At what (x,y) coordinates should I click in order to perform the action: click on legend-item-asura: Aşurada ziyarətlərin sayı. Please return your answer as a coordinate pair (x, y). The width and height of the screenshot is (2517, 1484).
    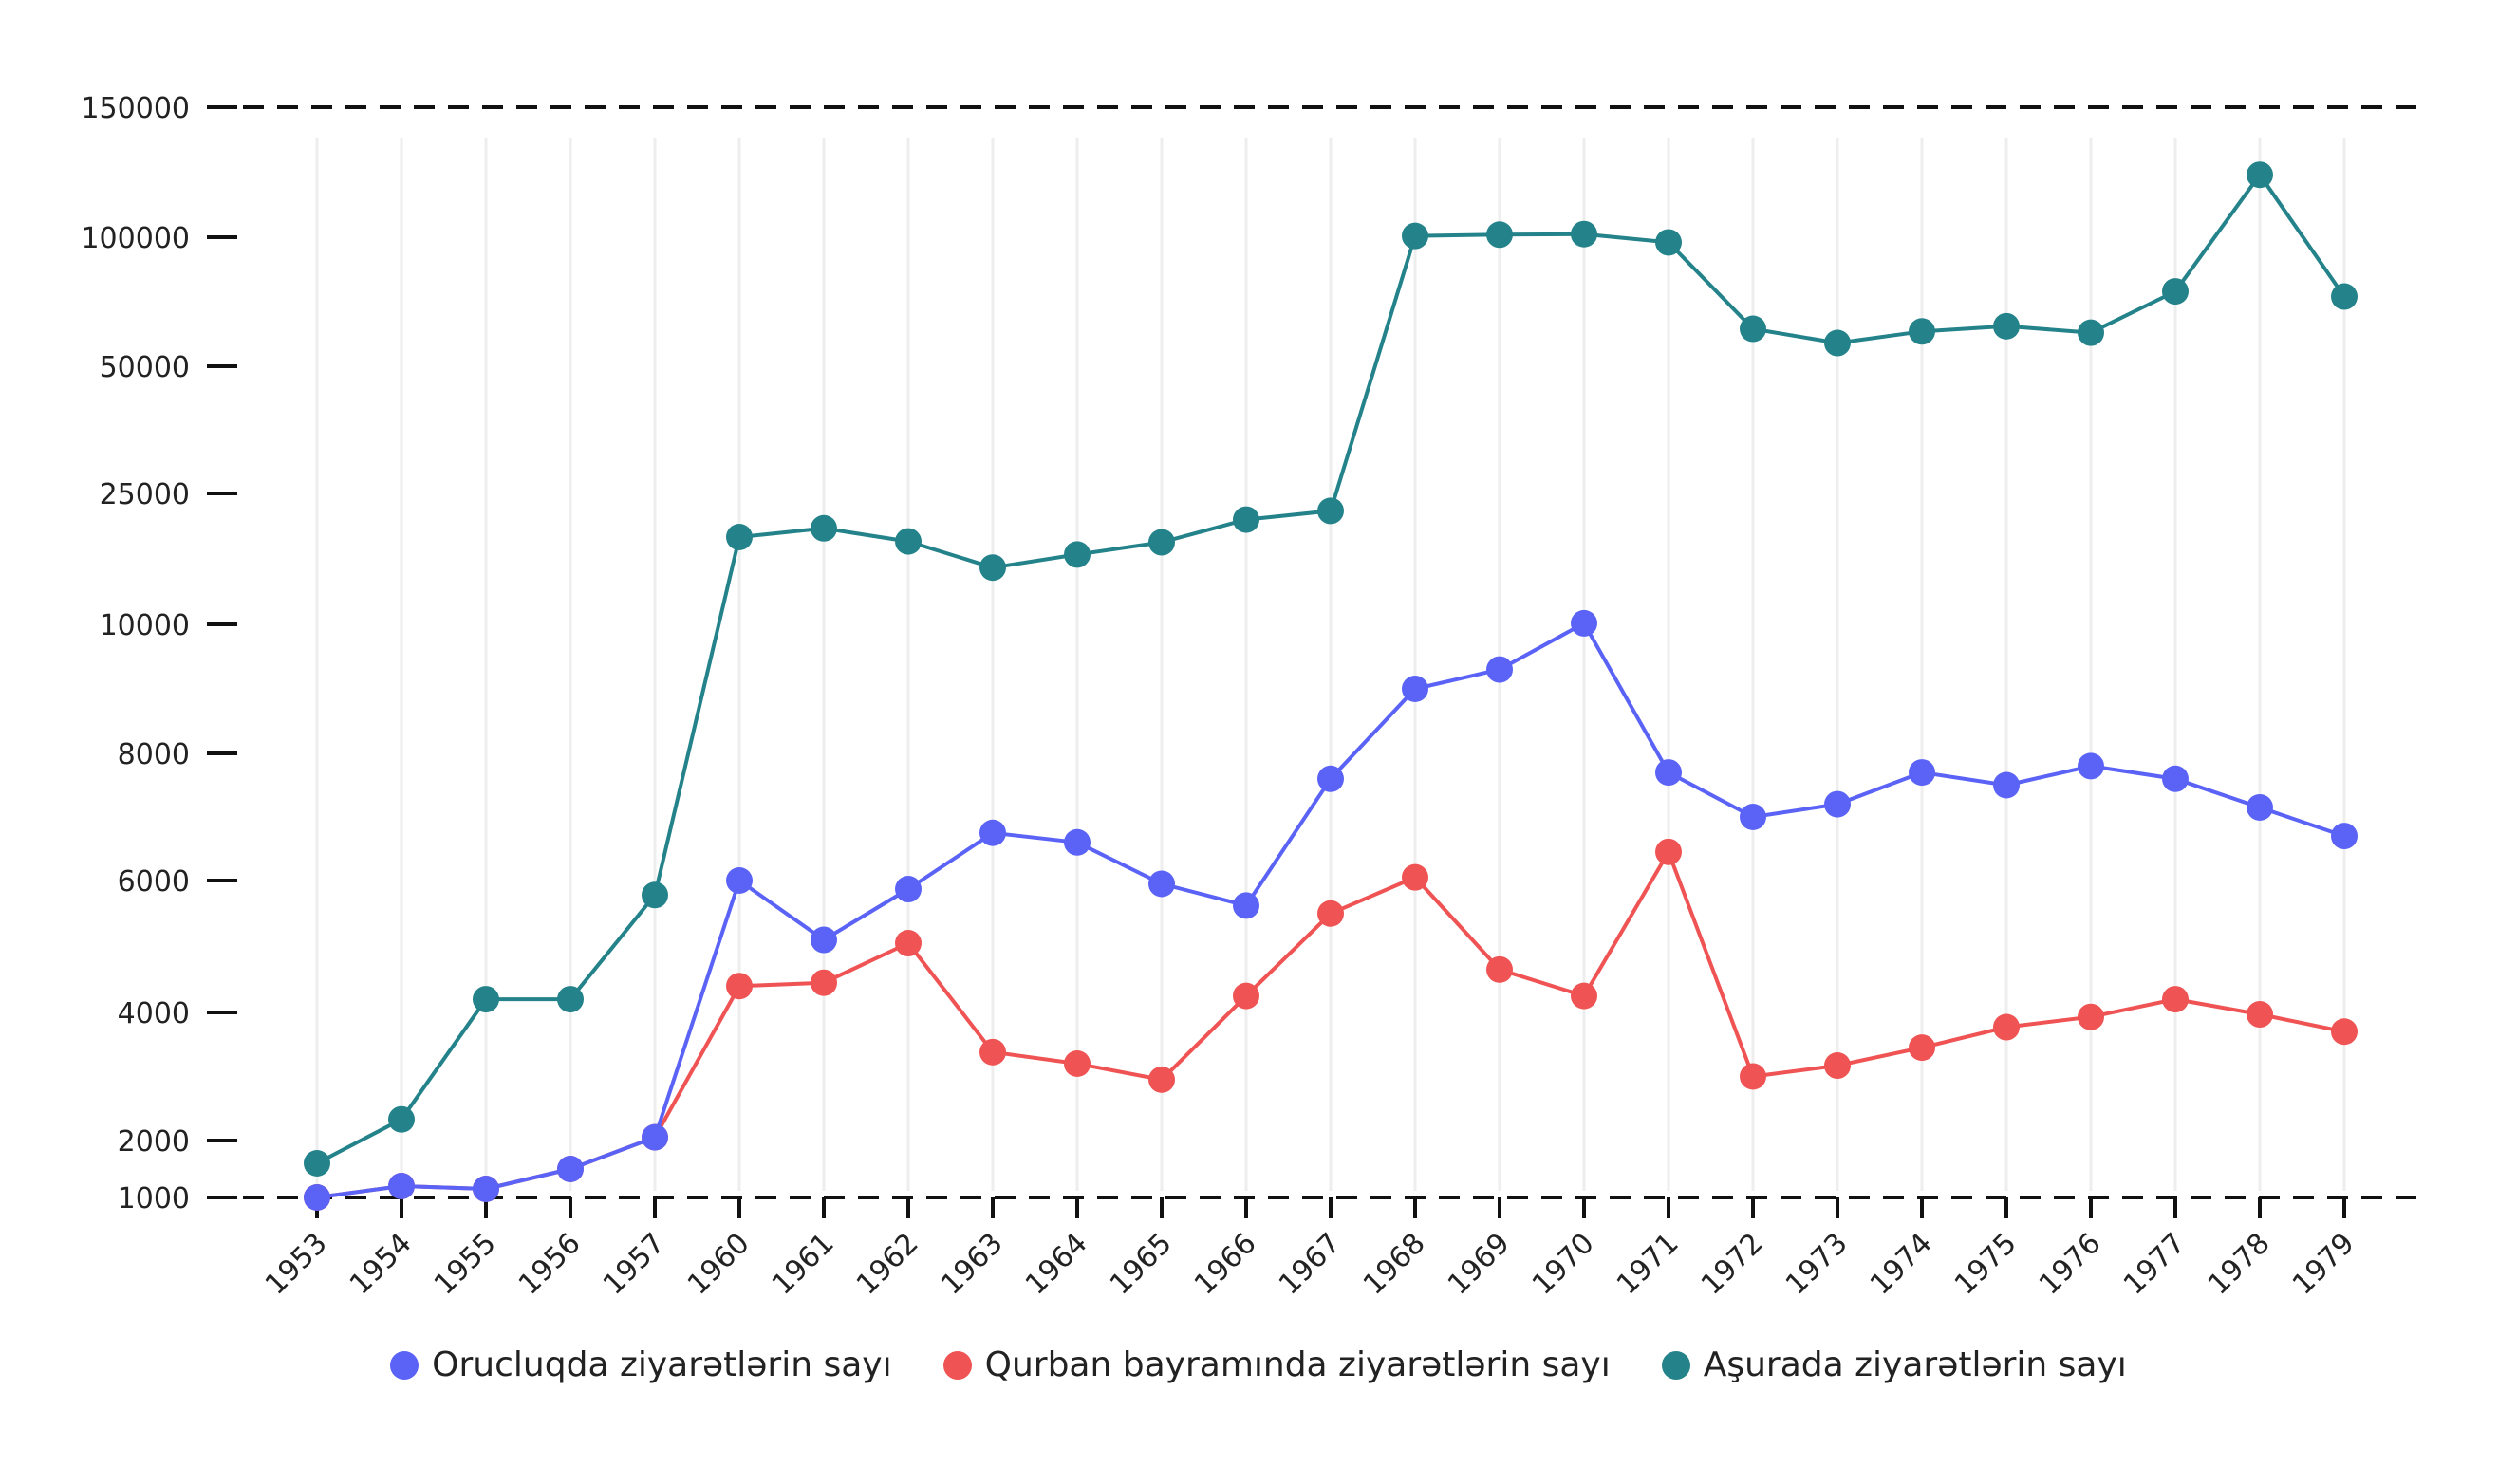
    Looking at the image, I should click on (1894, 1365).